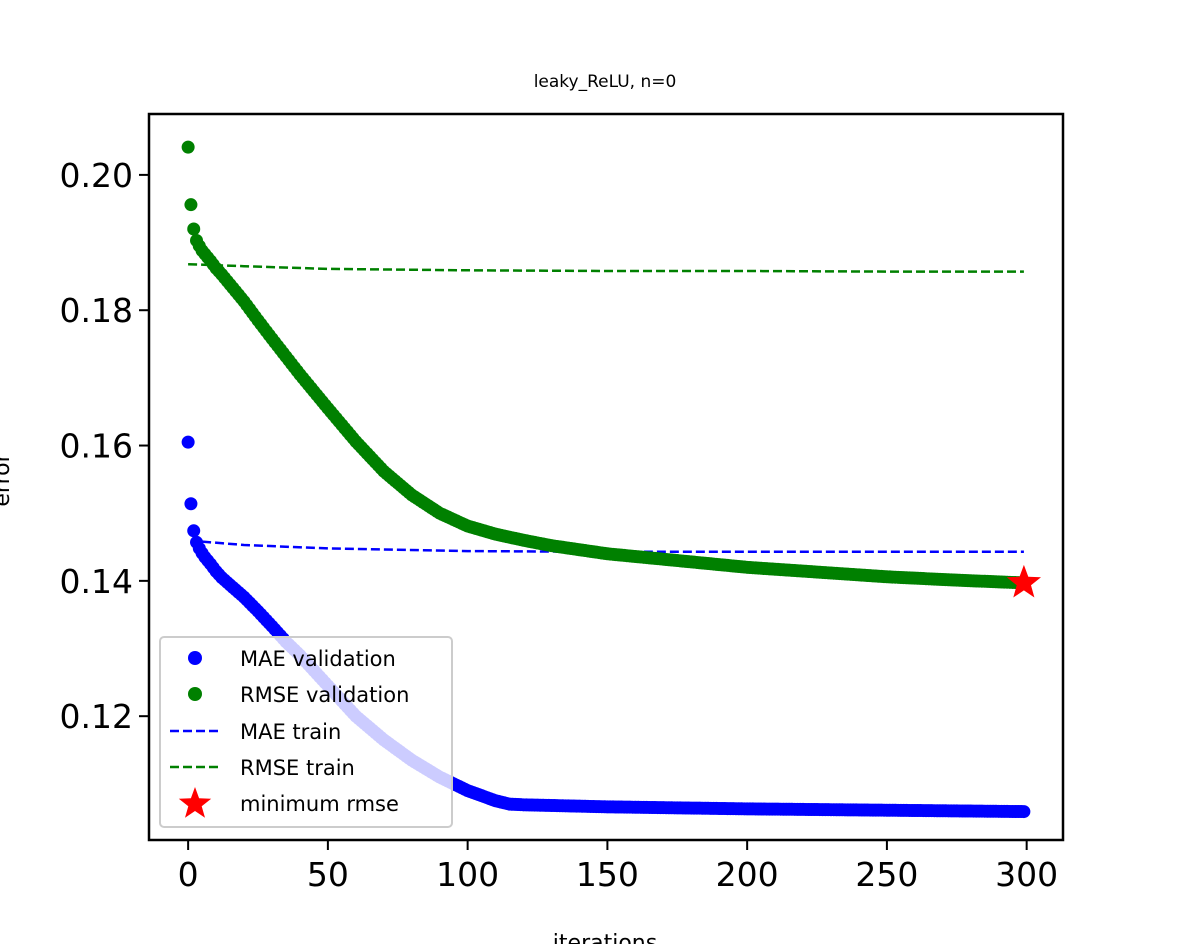  What do you see at coordinates (195, 802) in the screenshot?
I see `legend-marker-minimum-rmse` at bounding box center [195, 802].